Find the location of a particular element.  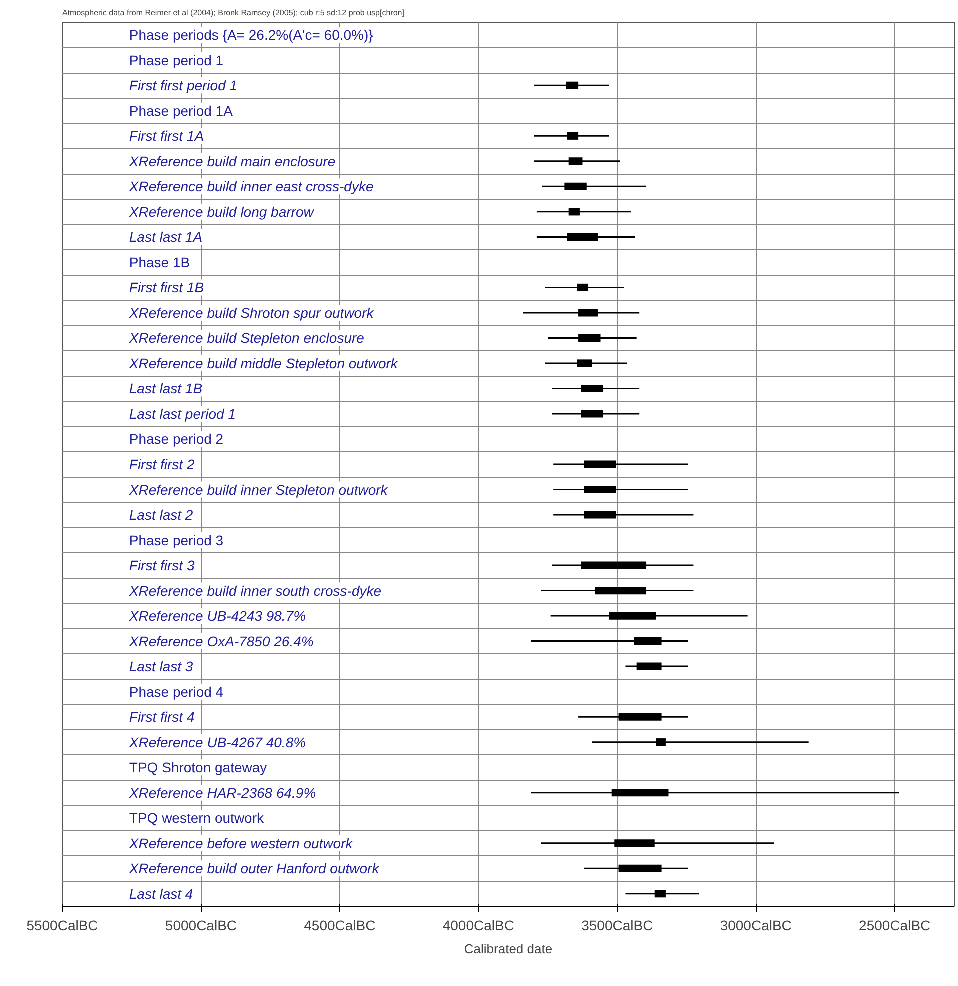

y-tick-label: XReference build Shroton spur outwork is located at coordinates (251, 312).